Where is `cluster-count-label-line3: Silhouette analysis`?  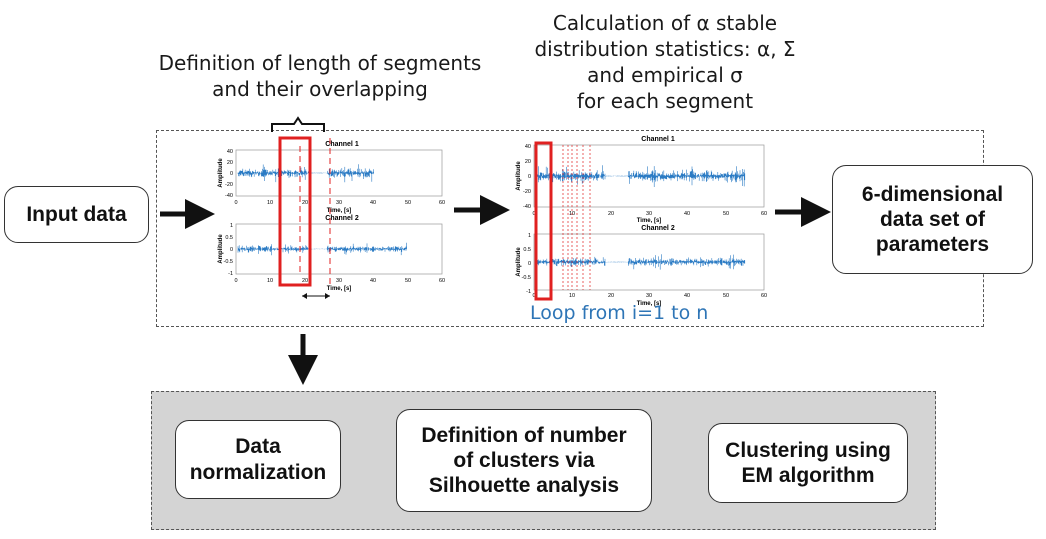 cluster-count-label-line3: Silhouette analysis is located at coordinates (524, 486).